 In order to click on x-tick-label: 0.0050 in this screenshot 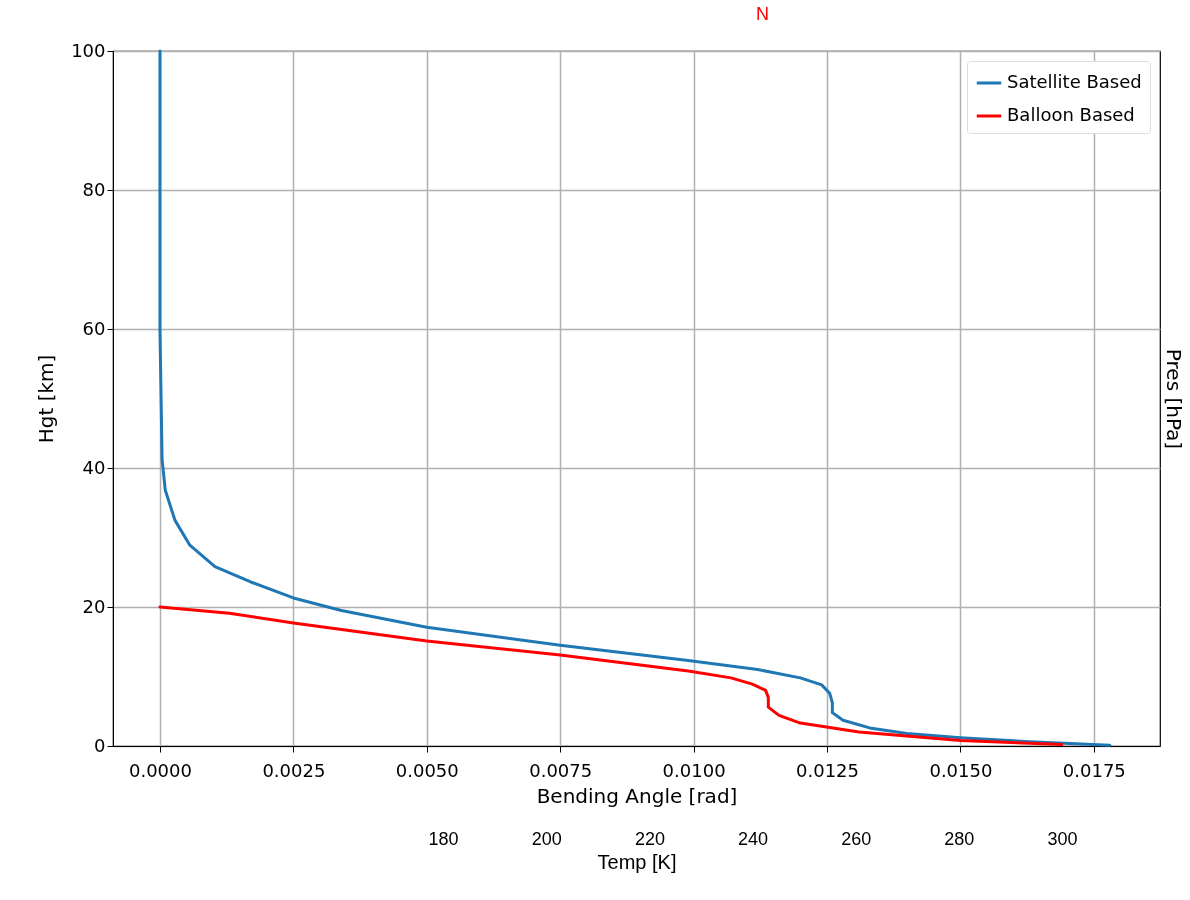, I will do `click(427, 770)`.